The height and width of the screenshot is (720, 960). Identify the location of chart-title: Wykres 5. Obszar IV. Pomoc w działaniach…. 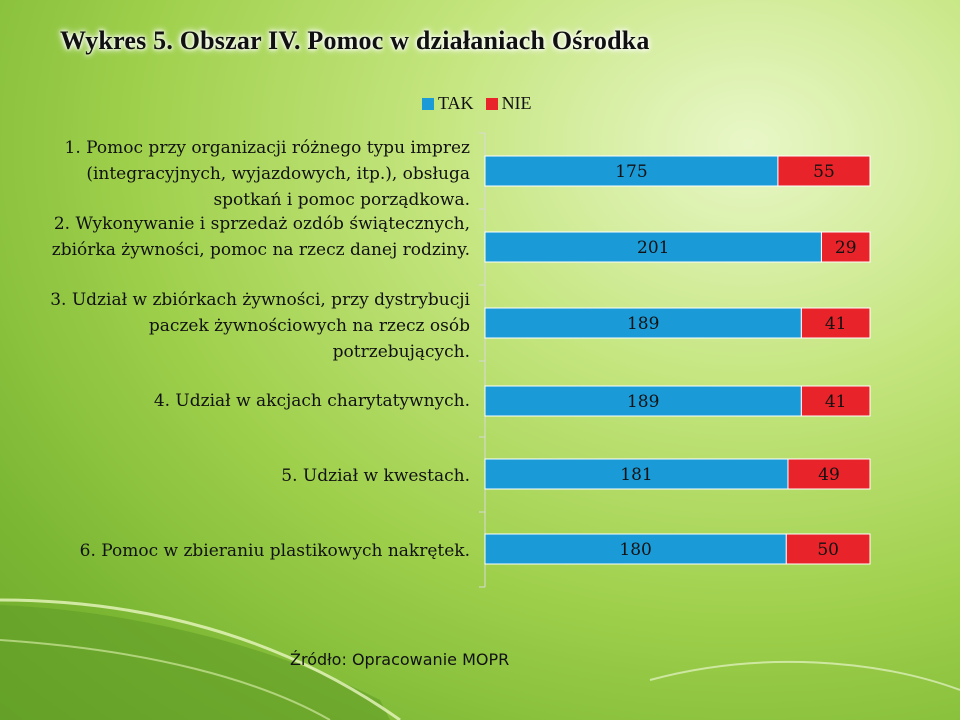
(355, 40).